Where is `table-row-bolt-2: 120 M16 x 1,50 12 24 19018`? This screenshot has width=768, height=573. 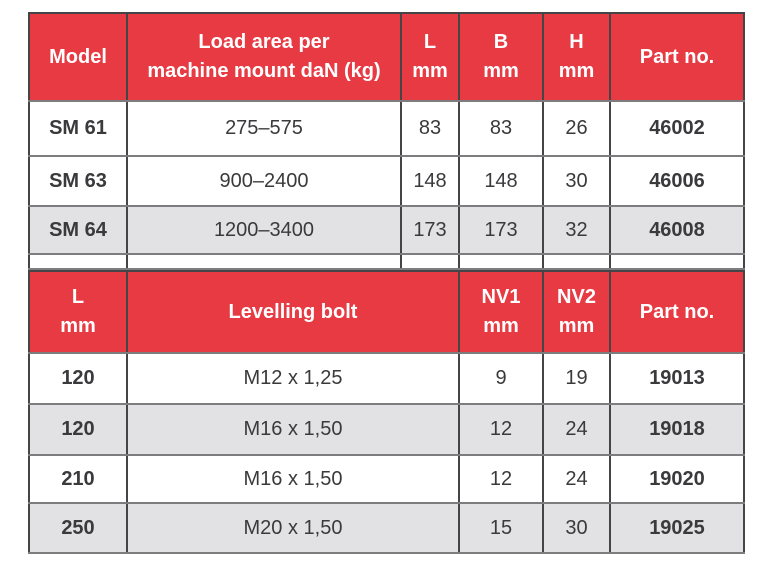 table-row-bolt-2: 120 M16 x 1,50 12 24 19018 is located at coordinates (386, 429).